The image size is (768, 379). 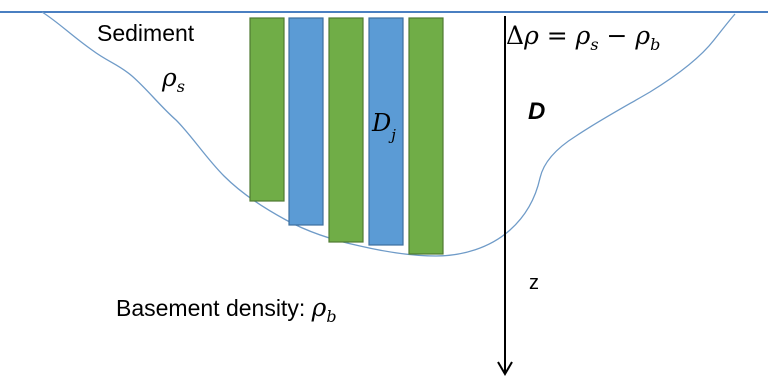 What do you see at coordinates (557, 35) in the screenshot?
I see `equals-sign: =` at bounding box center [557, 35].